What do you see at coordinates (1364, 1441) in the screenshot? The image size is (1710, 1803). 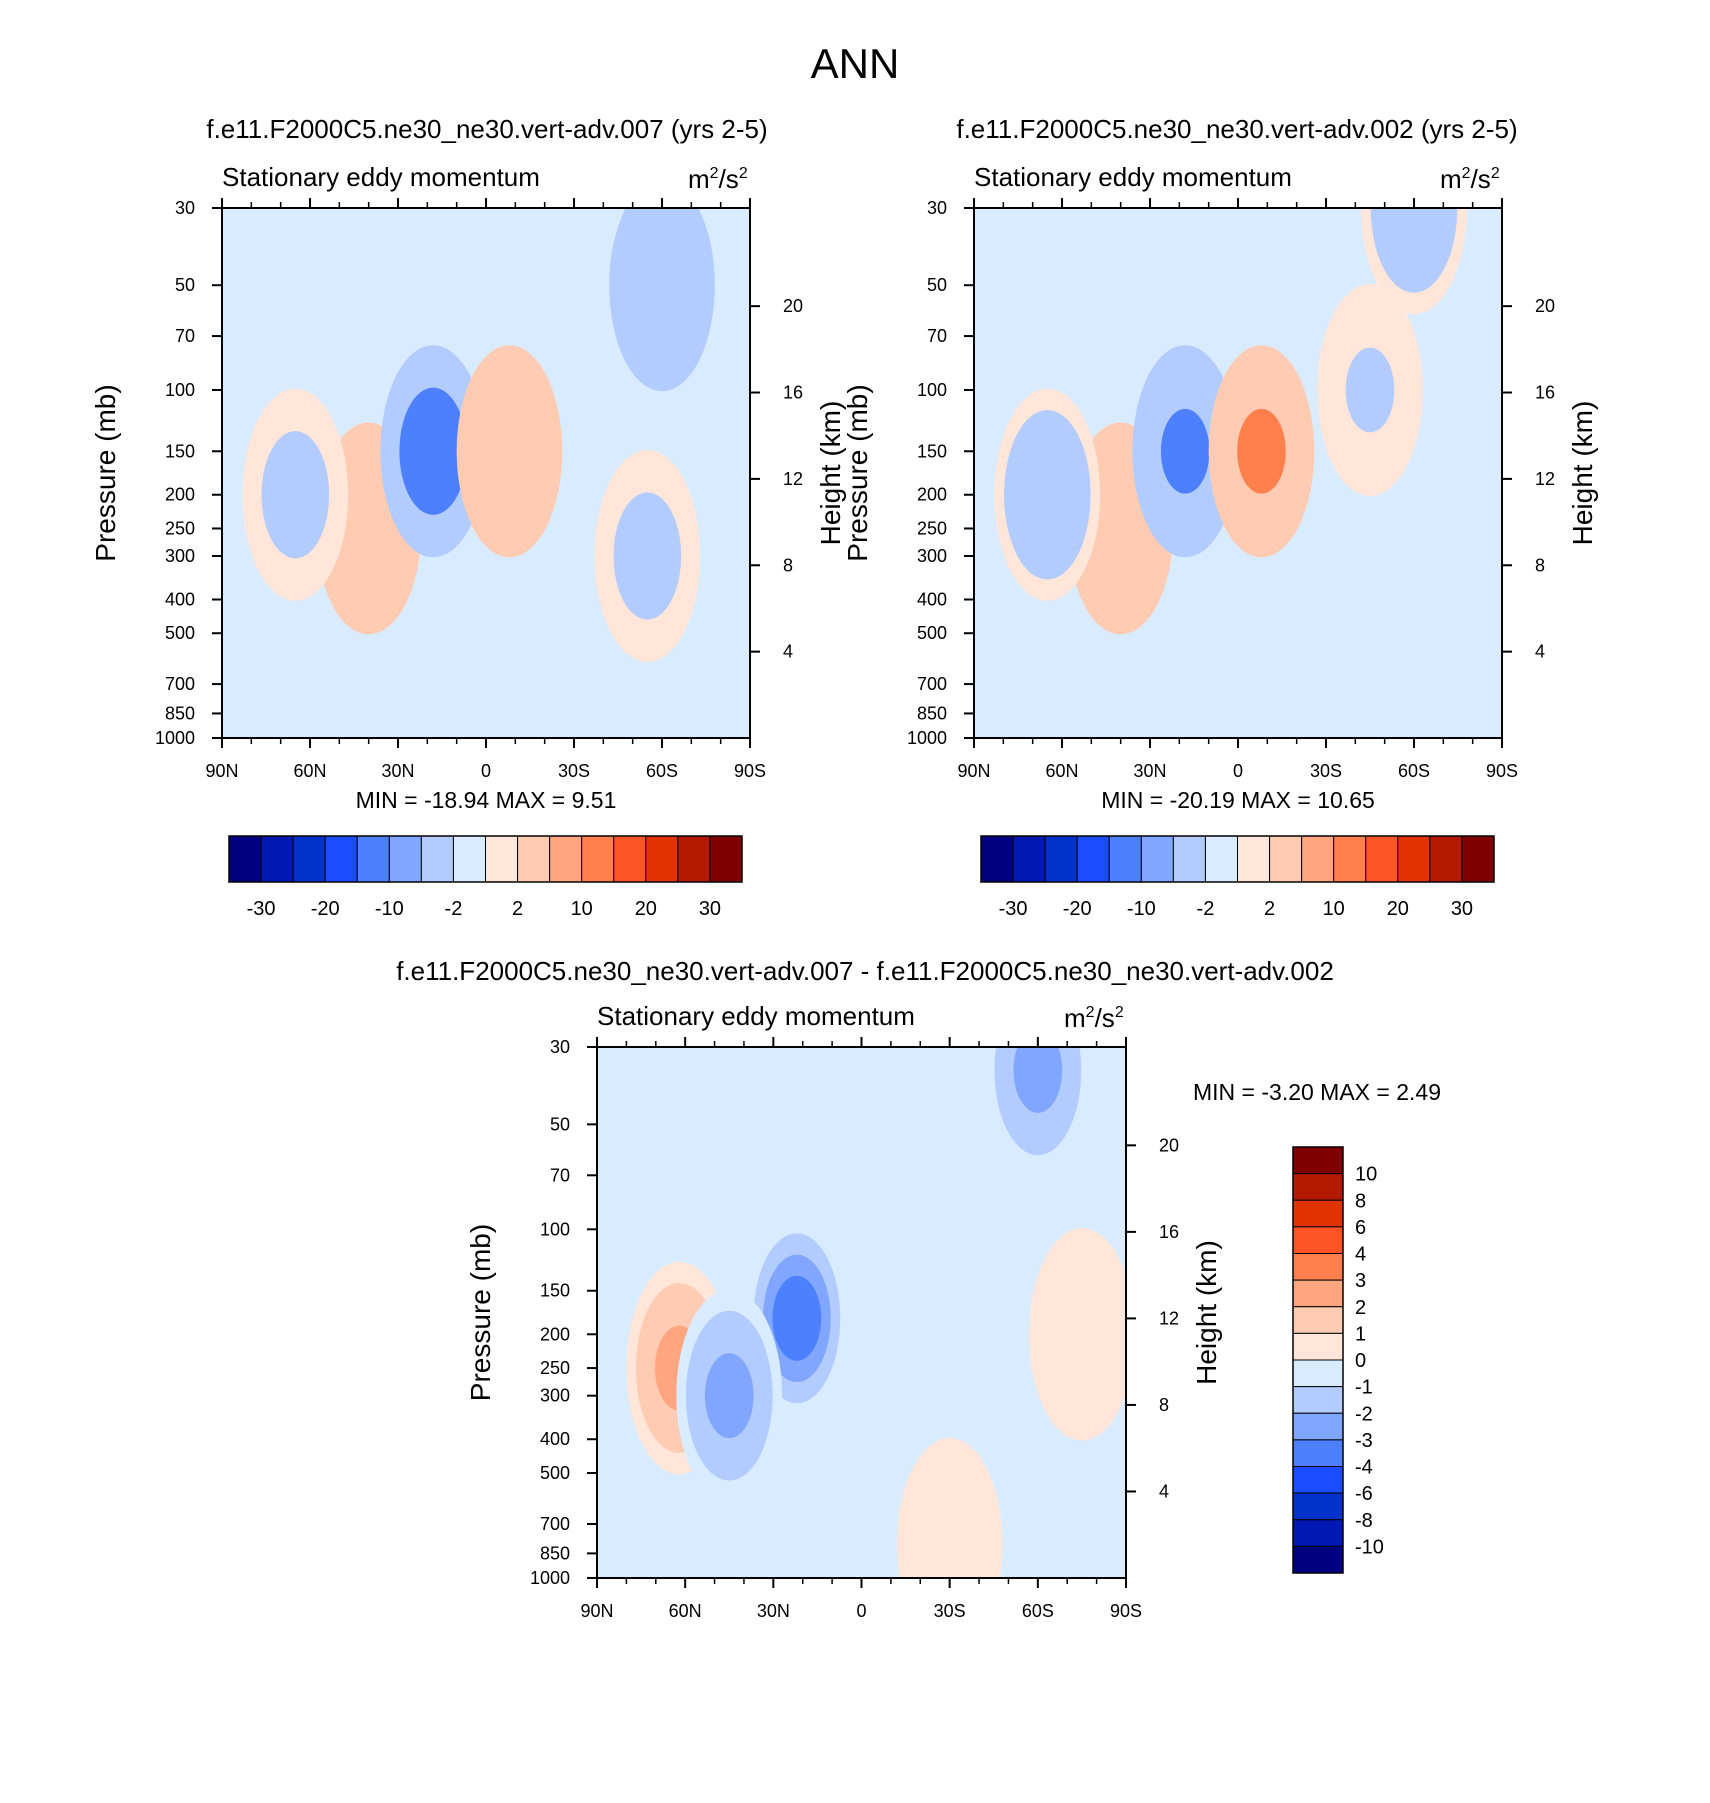 I see `colorbar-label: -3` at bounding box center [1364, 1441].